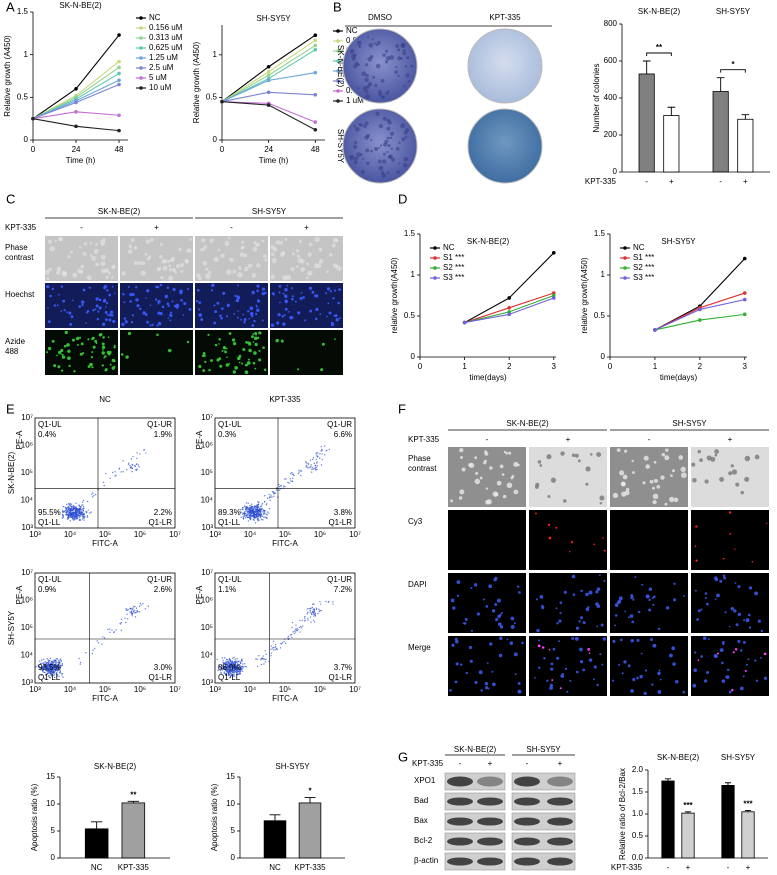 The image size is (777, 875). Describe the element at coordinates (21, 227) in the screenshot. I see `treatment-label: KPT-335` at that location.